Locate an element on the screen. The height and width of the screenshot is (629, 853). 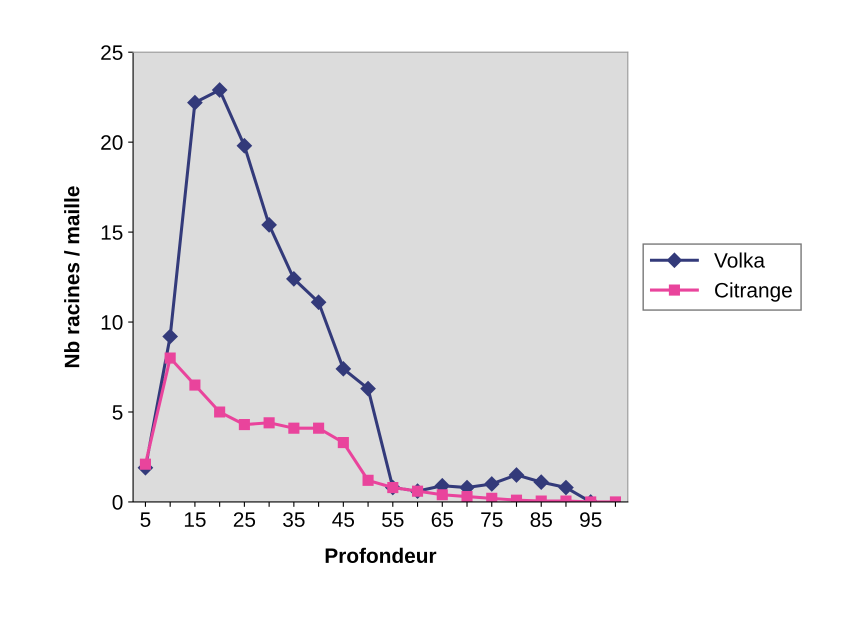
x-tick-label: 85 is located at coordinates (541, 519).